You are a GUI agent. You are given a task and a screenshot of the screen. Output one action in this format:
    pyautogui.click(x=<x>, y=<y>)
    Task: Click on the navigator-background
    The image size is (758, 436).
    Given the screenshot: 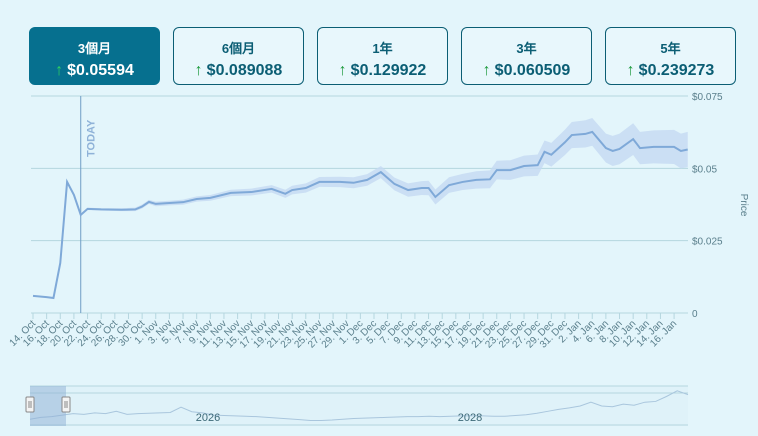 What is the action you would take?
    pyautogui.click(x=359, y=406)
    